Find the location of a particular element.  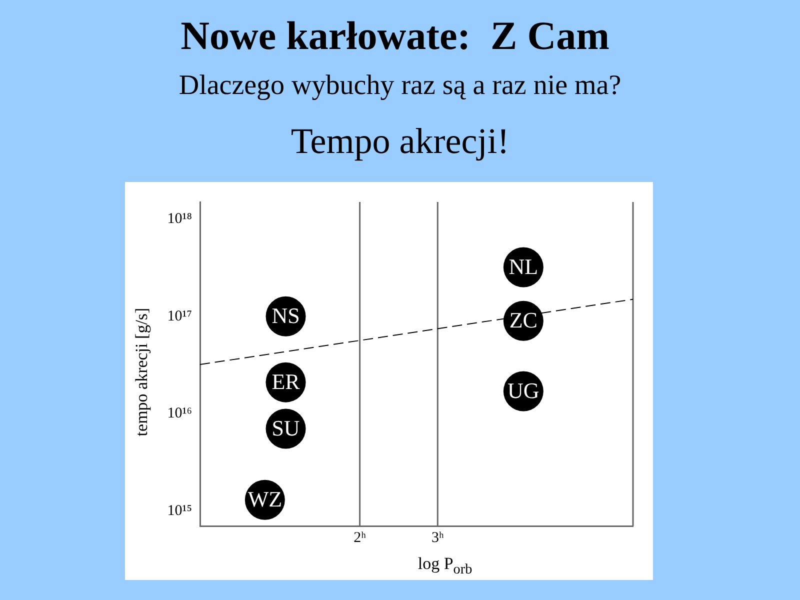

x-axis-title: log P$_{orb}$ is located at coordinates (445, 567).